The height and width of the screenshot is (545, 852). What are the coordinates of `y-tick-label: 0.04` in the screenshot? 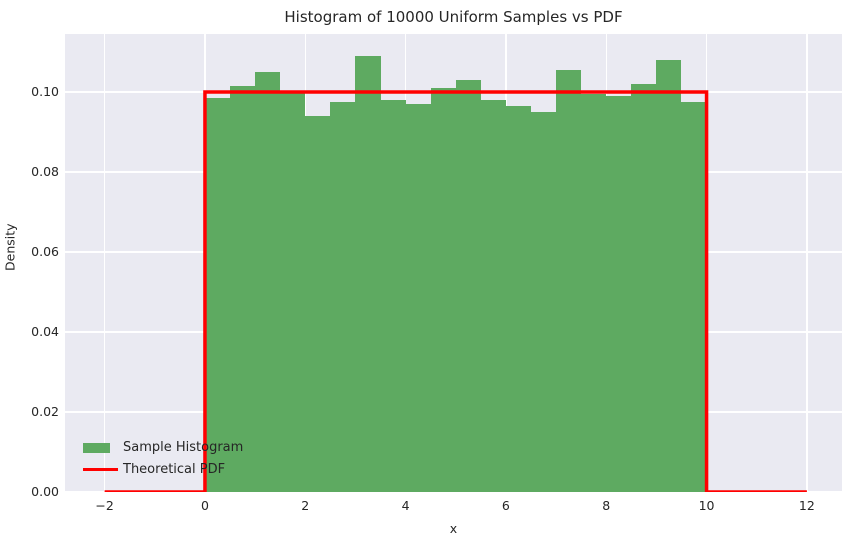 It's located at (45, 331).